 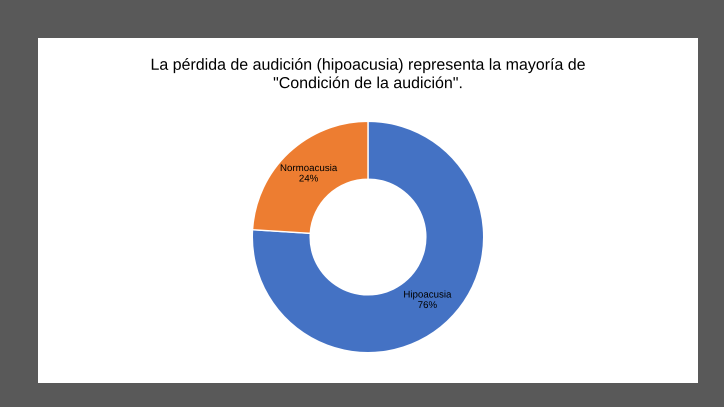 What do you see at coordinates (427, 304) in the screenshot?
I see `data-label: 76%` at bounding box center [427, 304].